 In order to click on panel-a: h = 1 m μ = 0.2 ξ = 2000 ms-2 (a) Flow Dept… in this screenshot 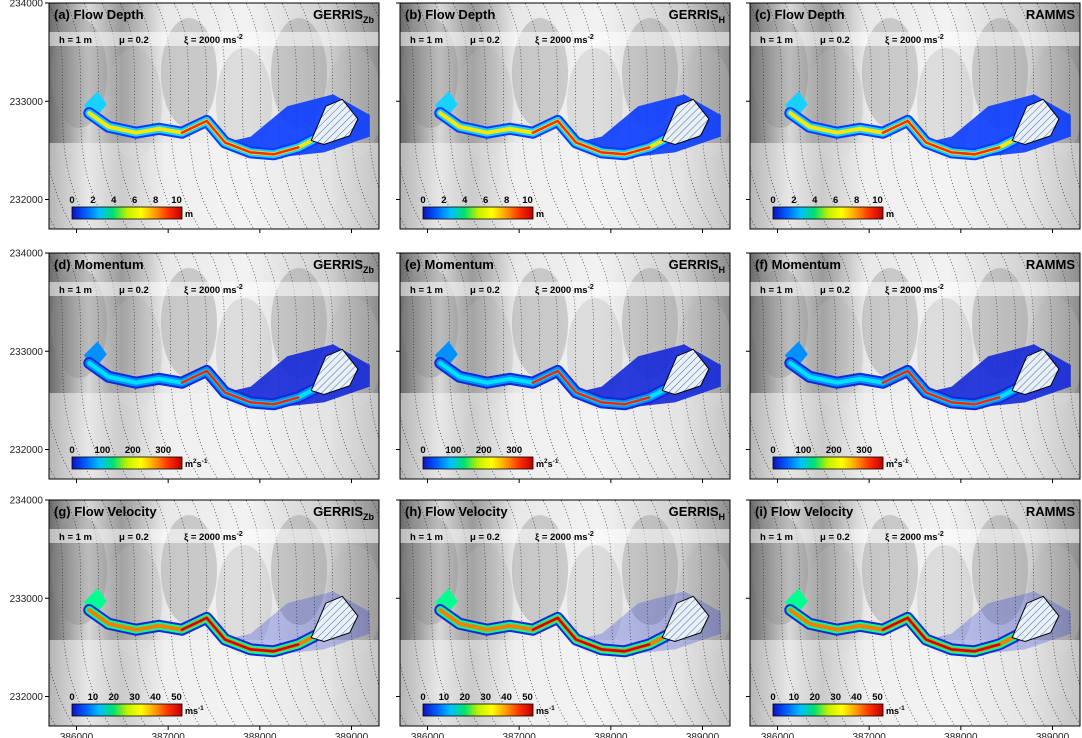, I will do `click(195, 116)`.